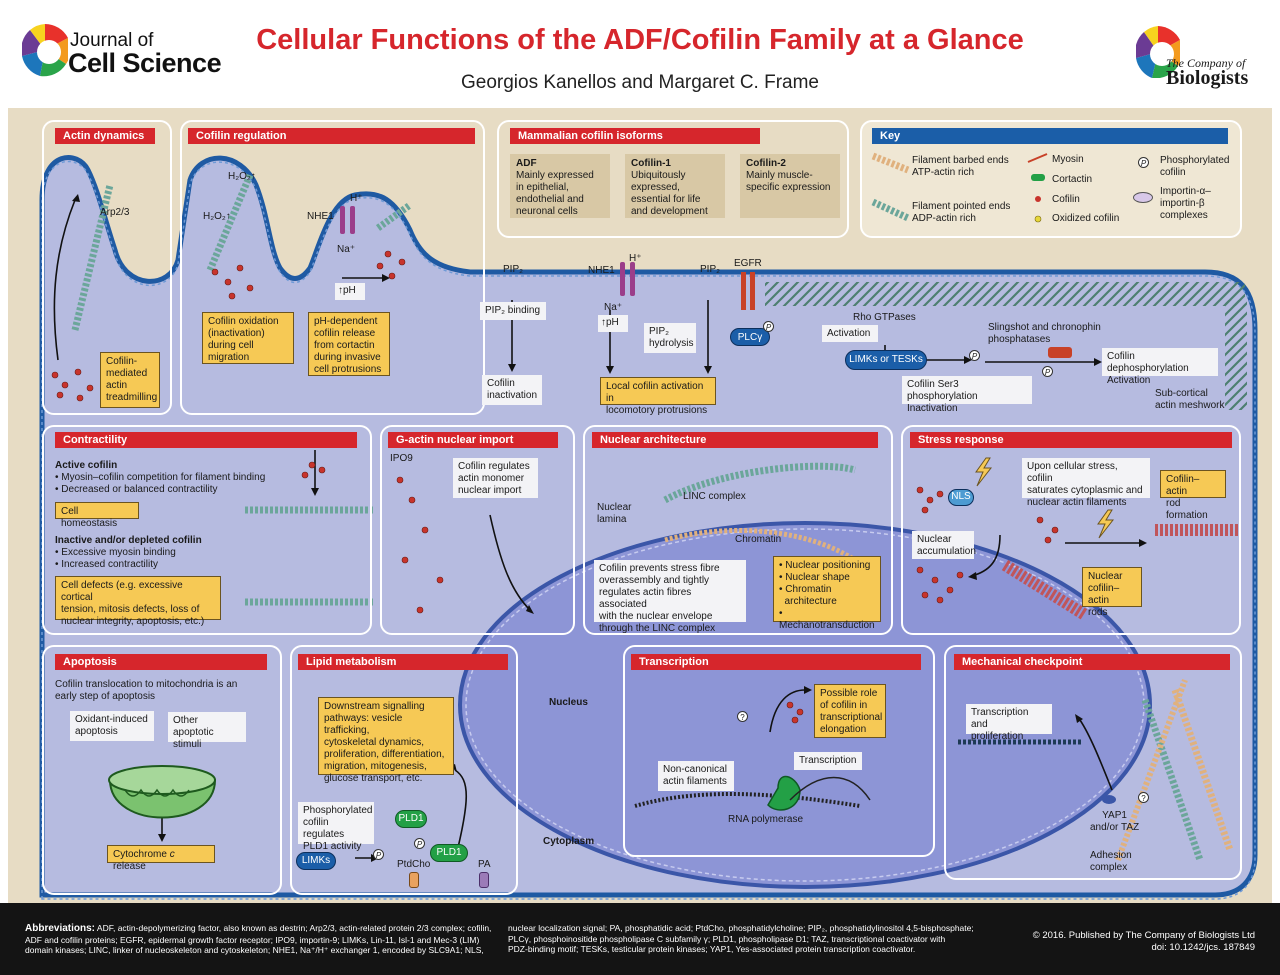 Image resolution: width=1280 pixels, height=975 pixels. What do you see at coordinates (614, 513) in the screenshot?
I see `lamina-label: Nuclear lamina` at bounding box center [614, 513].